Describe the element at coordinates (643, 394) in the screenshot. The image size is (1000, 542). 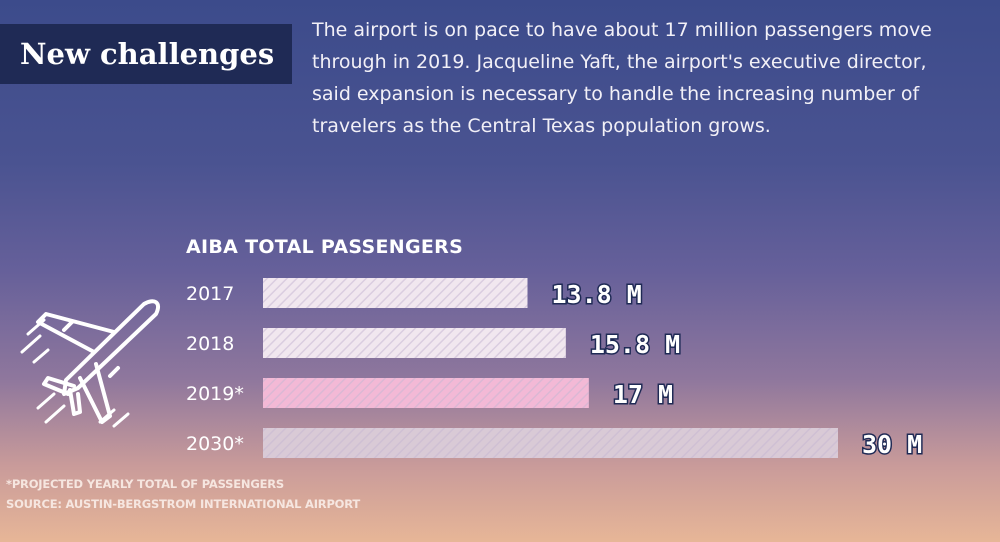
I see `value-label: 17 M` at that location.